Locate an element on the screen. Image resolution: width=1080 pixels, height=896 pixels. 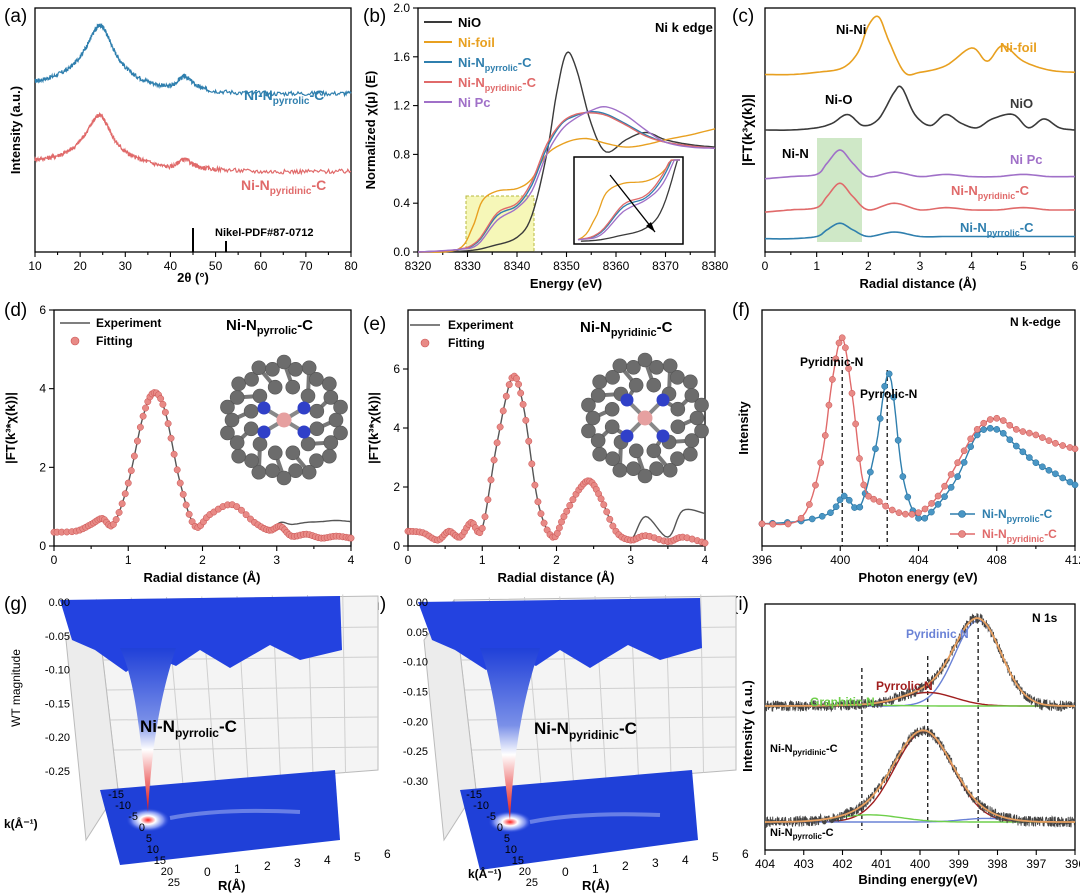
legend-fitting-e: Fitting is located at coordinates (466, 343).